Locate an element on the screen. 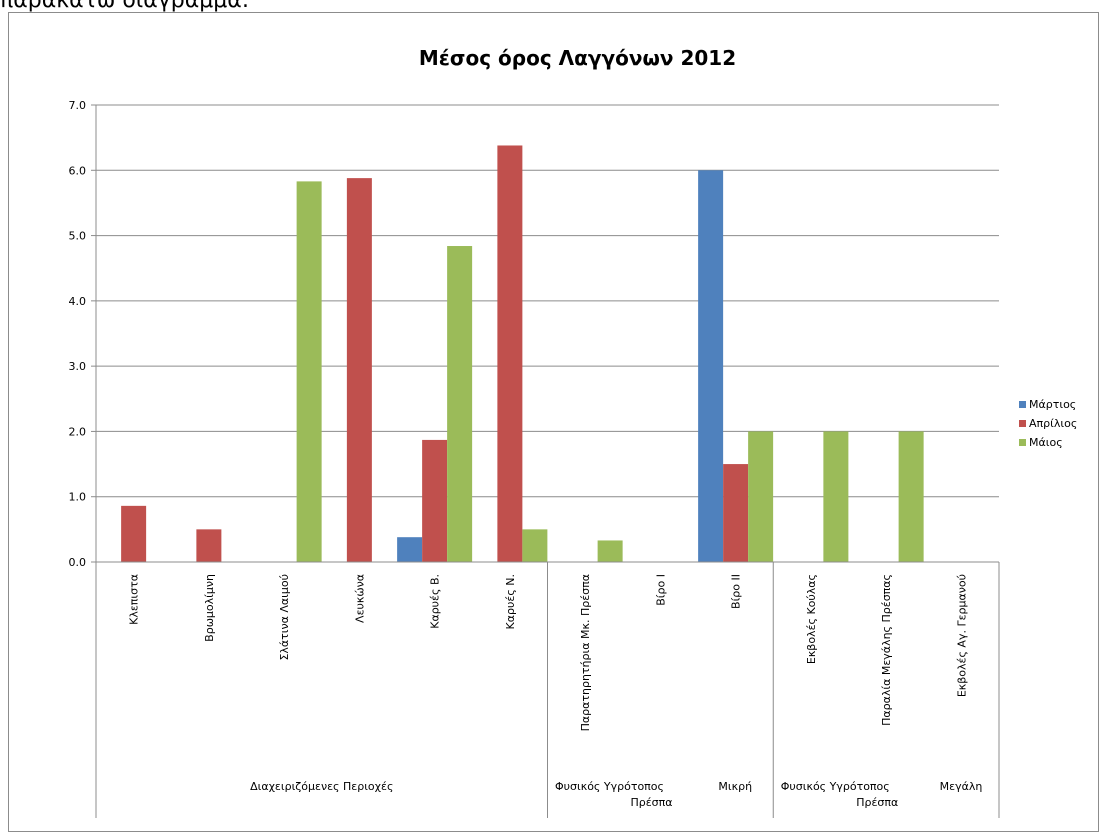  y-tick-label: 0.0 is located at coordinates (78, 562).